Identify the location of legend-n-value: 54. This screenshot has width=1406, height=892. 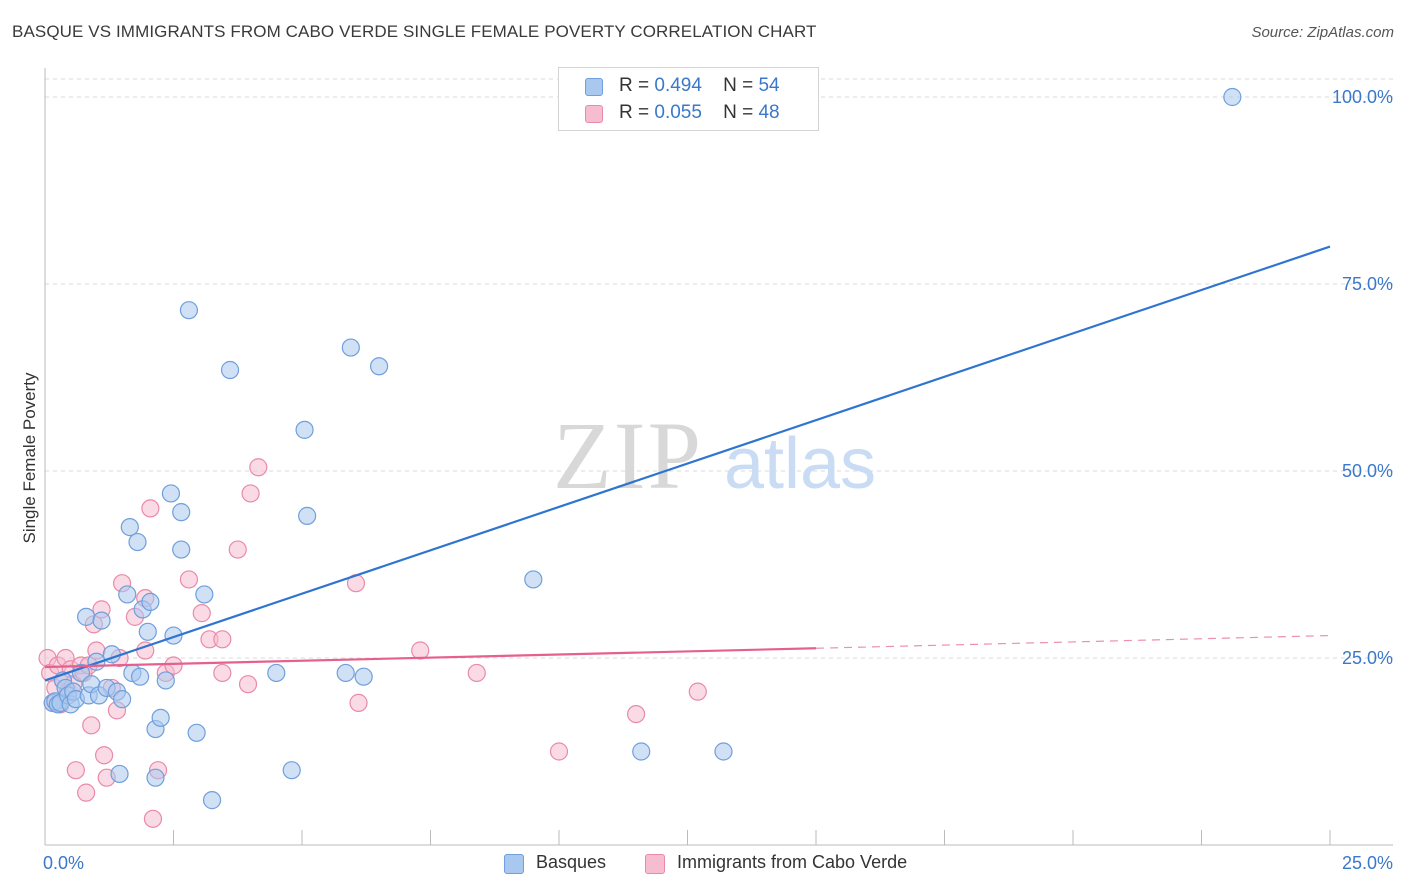
(769, 85).